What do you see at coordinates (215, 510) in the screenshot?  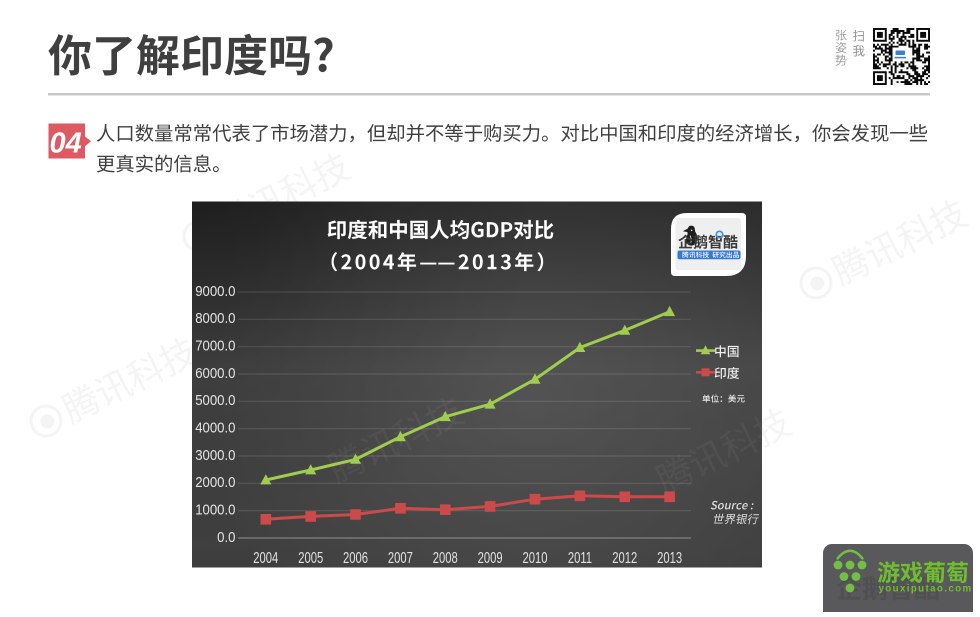 I see `svg-text: 1000.0` at bounding box center [215, 510].